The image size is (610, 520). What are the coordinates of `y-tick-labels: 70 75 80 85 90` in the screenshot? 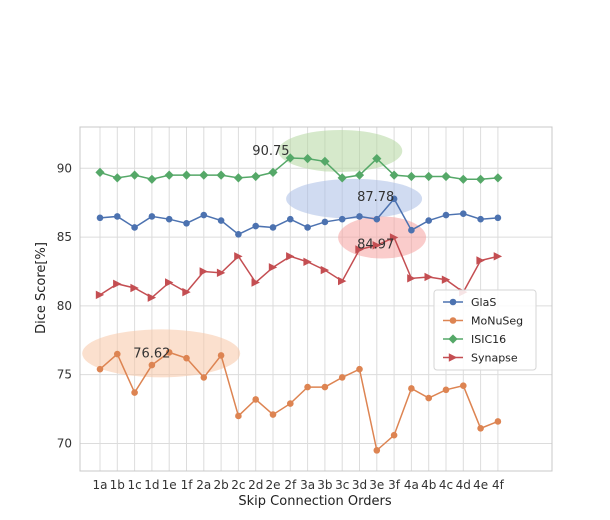 It's located at (64, 305).